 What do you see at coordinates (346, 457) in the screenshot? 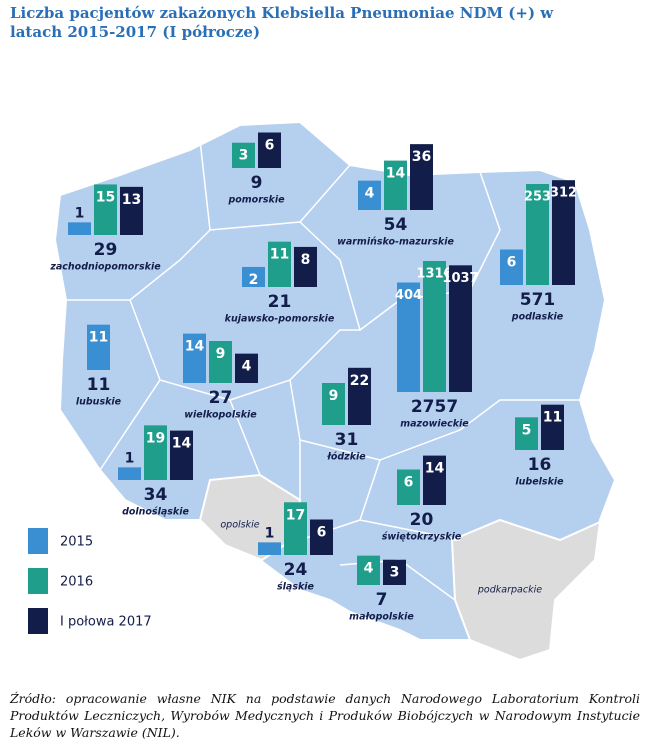
I see `region-name: łódzkie` at bounding box center [346, 457].